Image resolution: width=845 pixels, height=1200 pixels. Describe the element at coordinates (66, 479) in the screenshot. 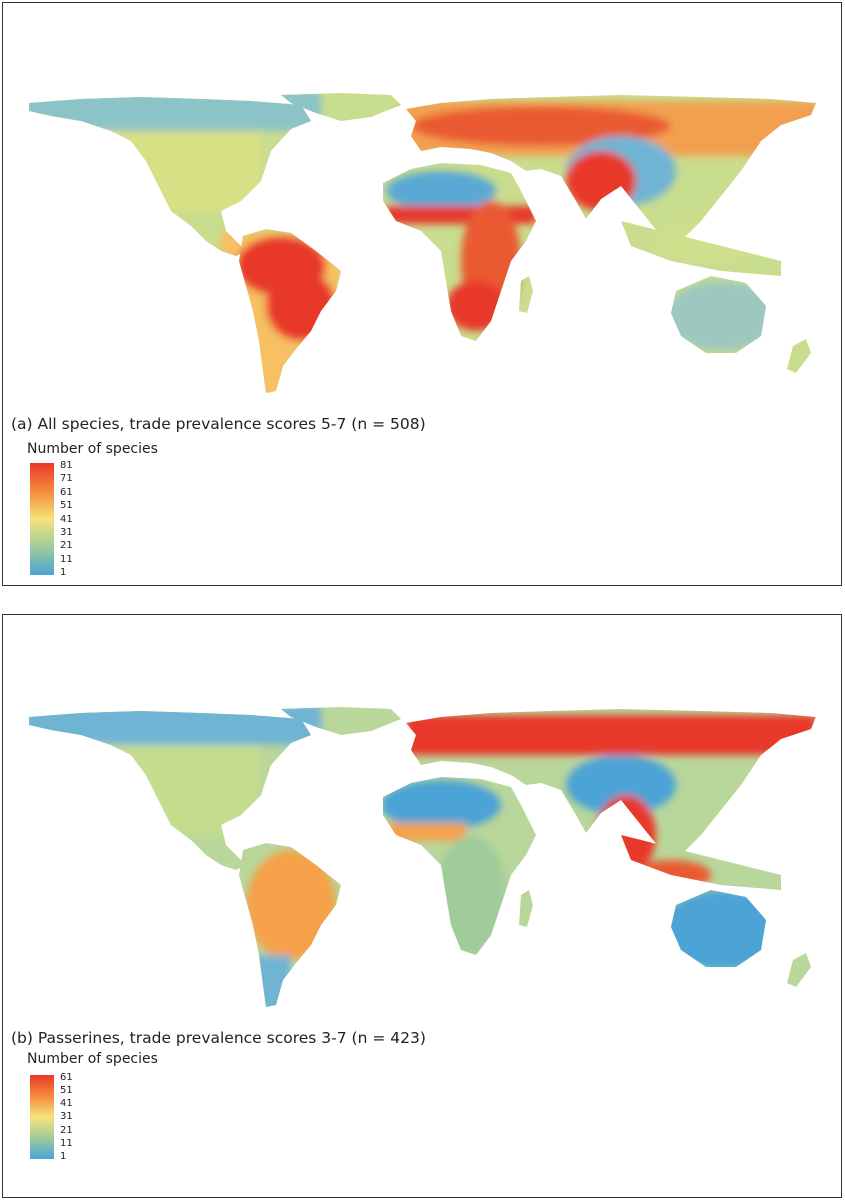

I see `legend-tick: 71` at that location.